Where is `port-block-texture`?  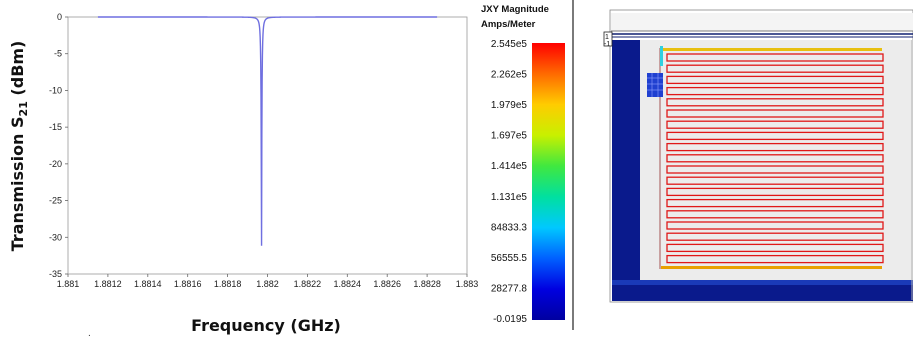 port-block-texture is located at coordinates (655, 85).